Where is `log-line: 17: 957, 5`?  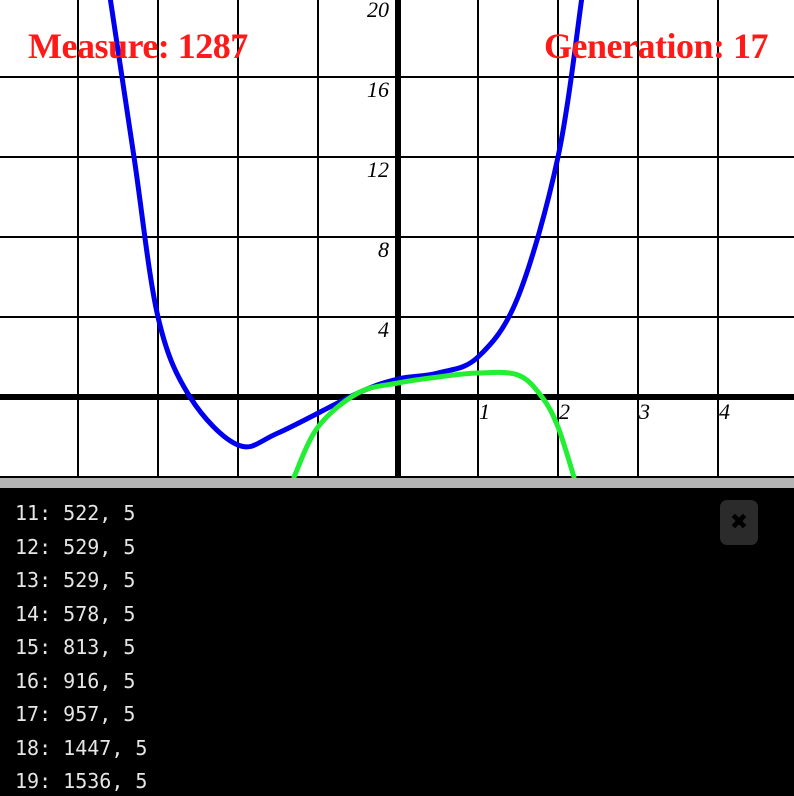
log-line: 17: 957, 5 is located at coordinates (75, 714).